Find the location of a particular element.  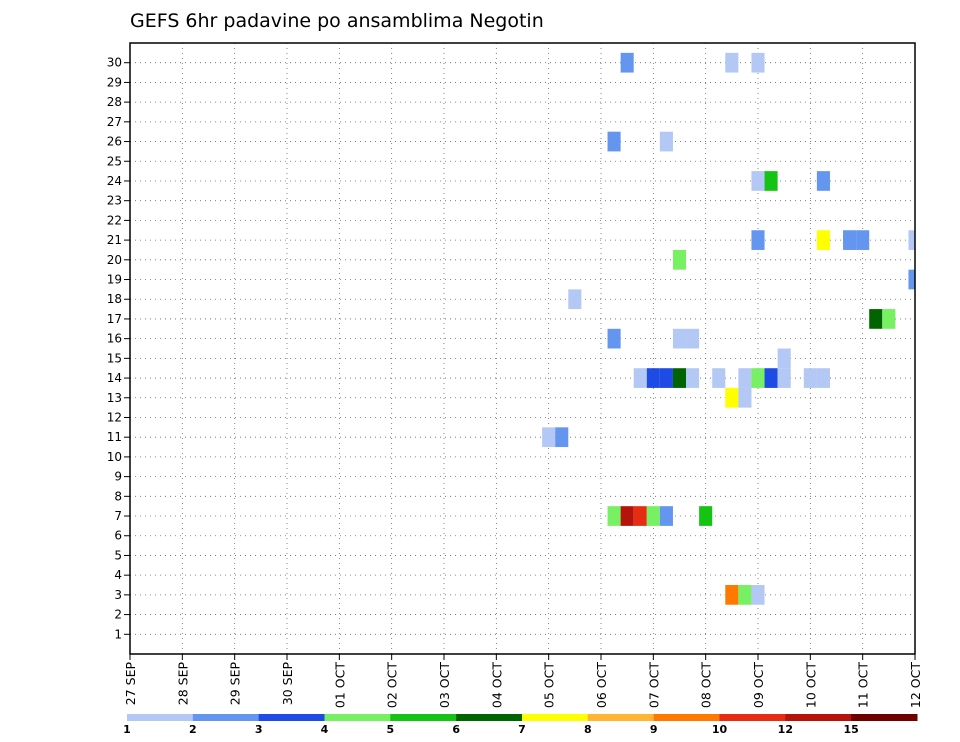

y-tick-label: 3 is located at coordinates (118, 595).